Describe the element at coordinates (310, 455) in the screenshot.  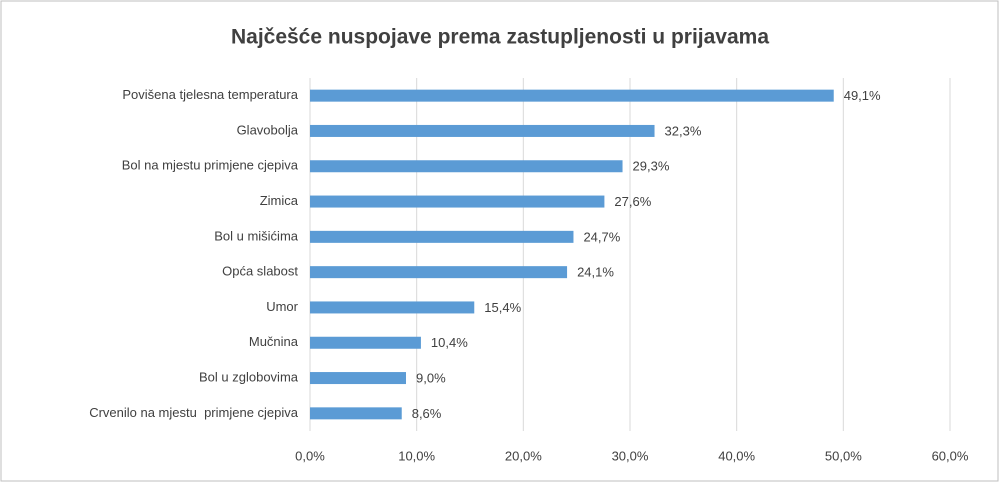
I see `x-tick-label: 0,0%` at that location.